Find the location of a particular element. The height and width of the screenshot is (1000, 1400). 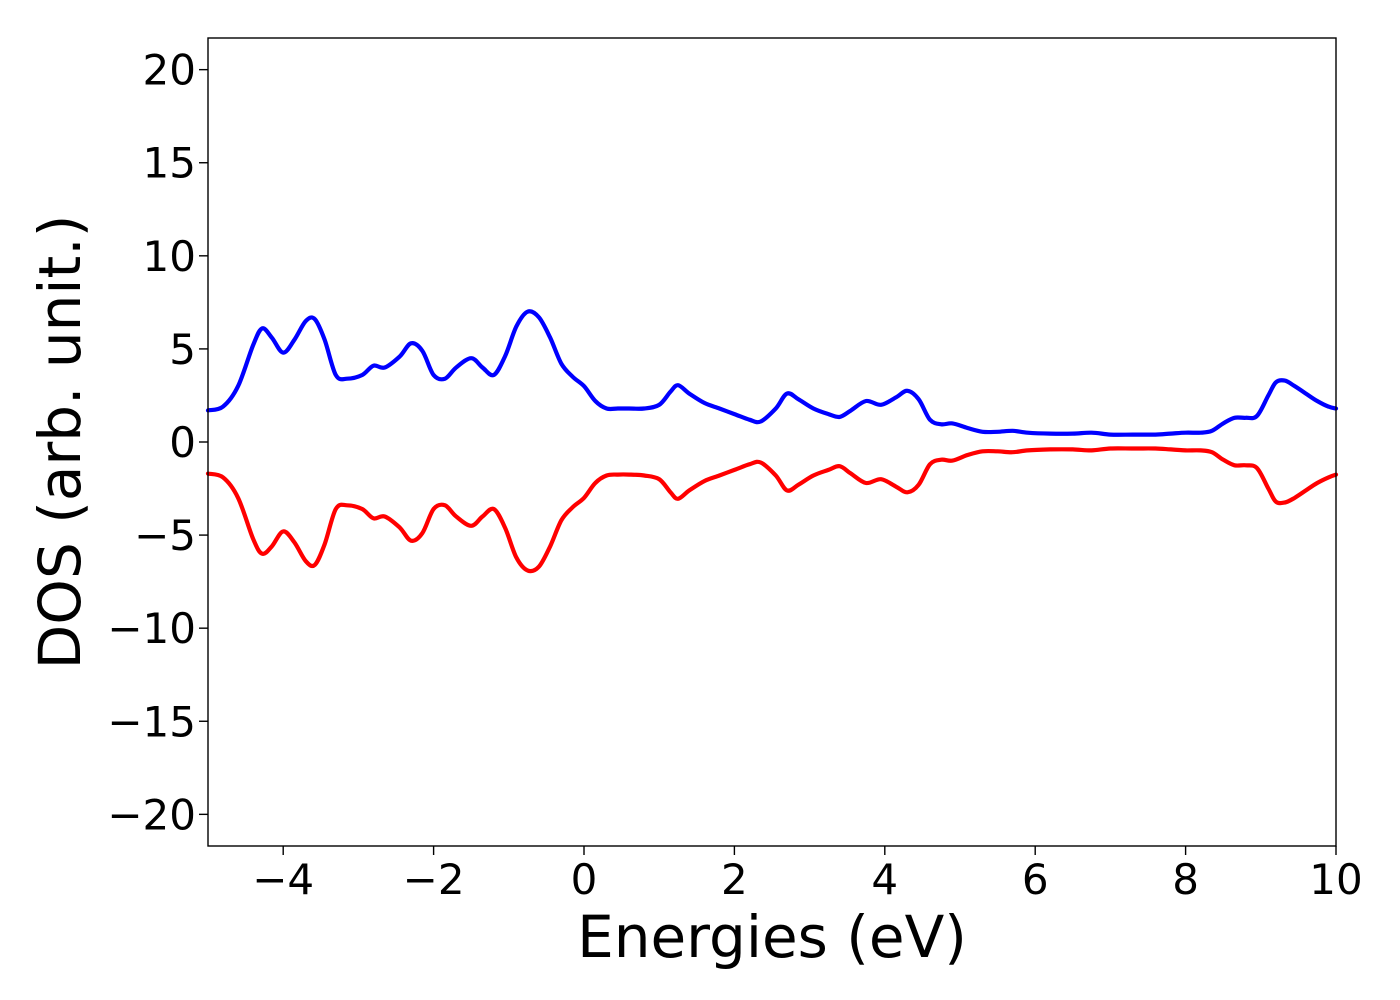

y-tick-label: 10 is located at coordinates (169, 256).